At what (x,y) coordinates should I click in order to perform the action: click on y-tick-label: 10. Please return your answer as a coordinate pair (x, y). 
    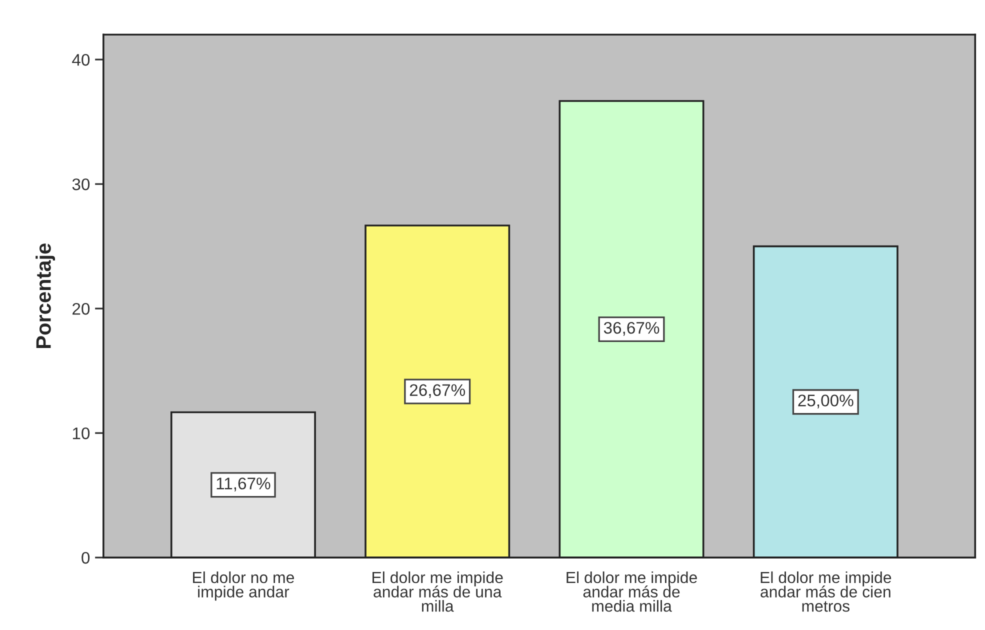
    Looking at the image, I should click on (81, 433).